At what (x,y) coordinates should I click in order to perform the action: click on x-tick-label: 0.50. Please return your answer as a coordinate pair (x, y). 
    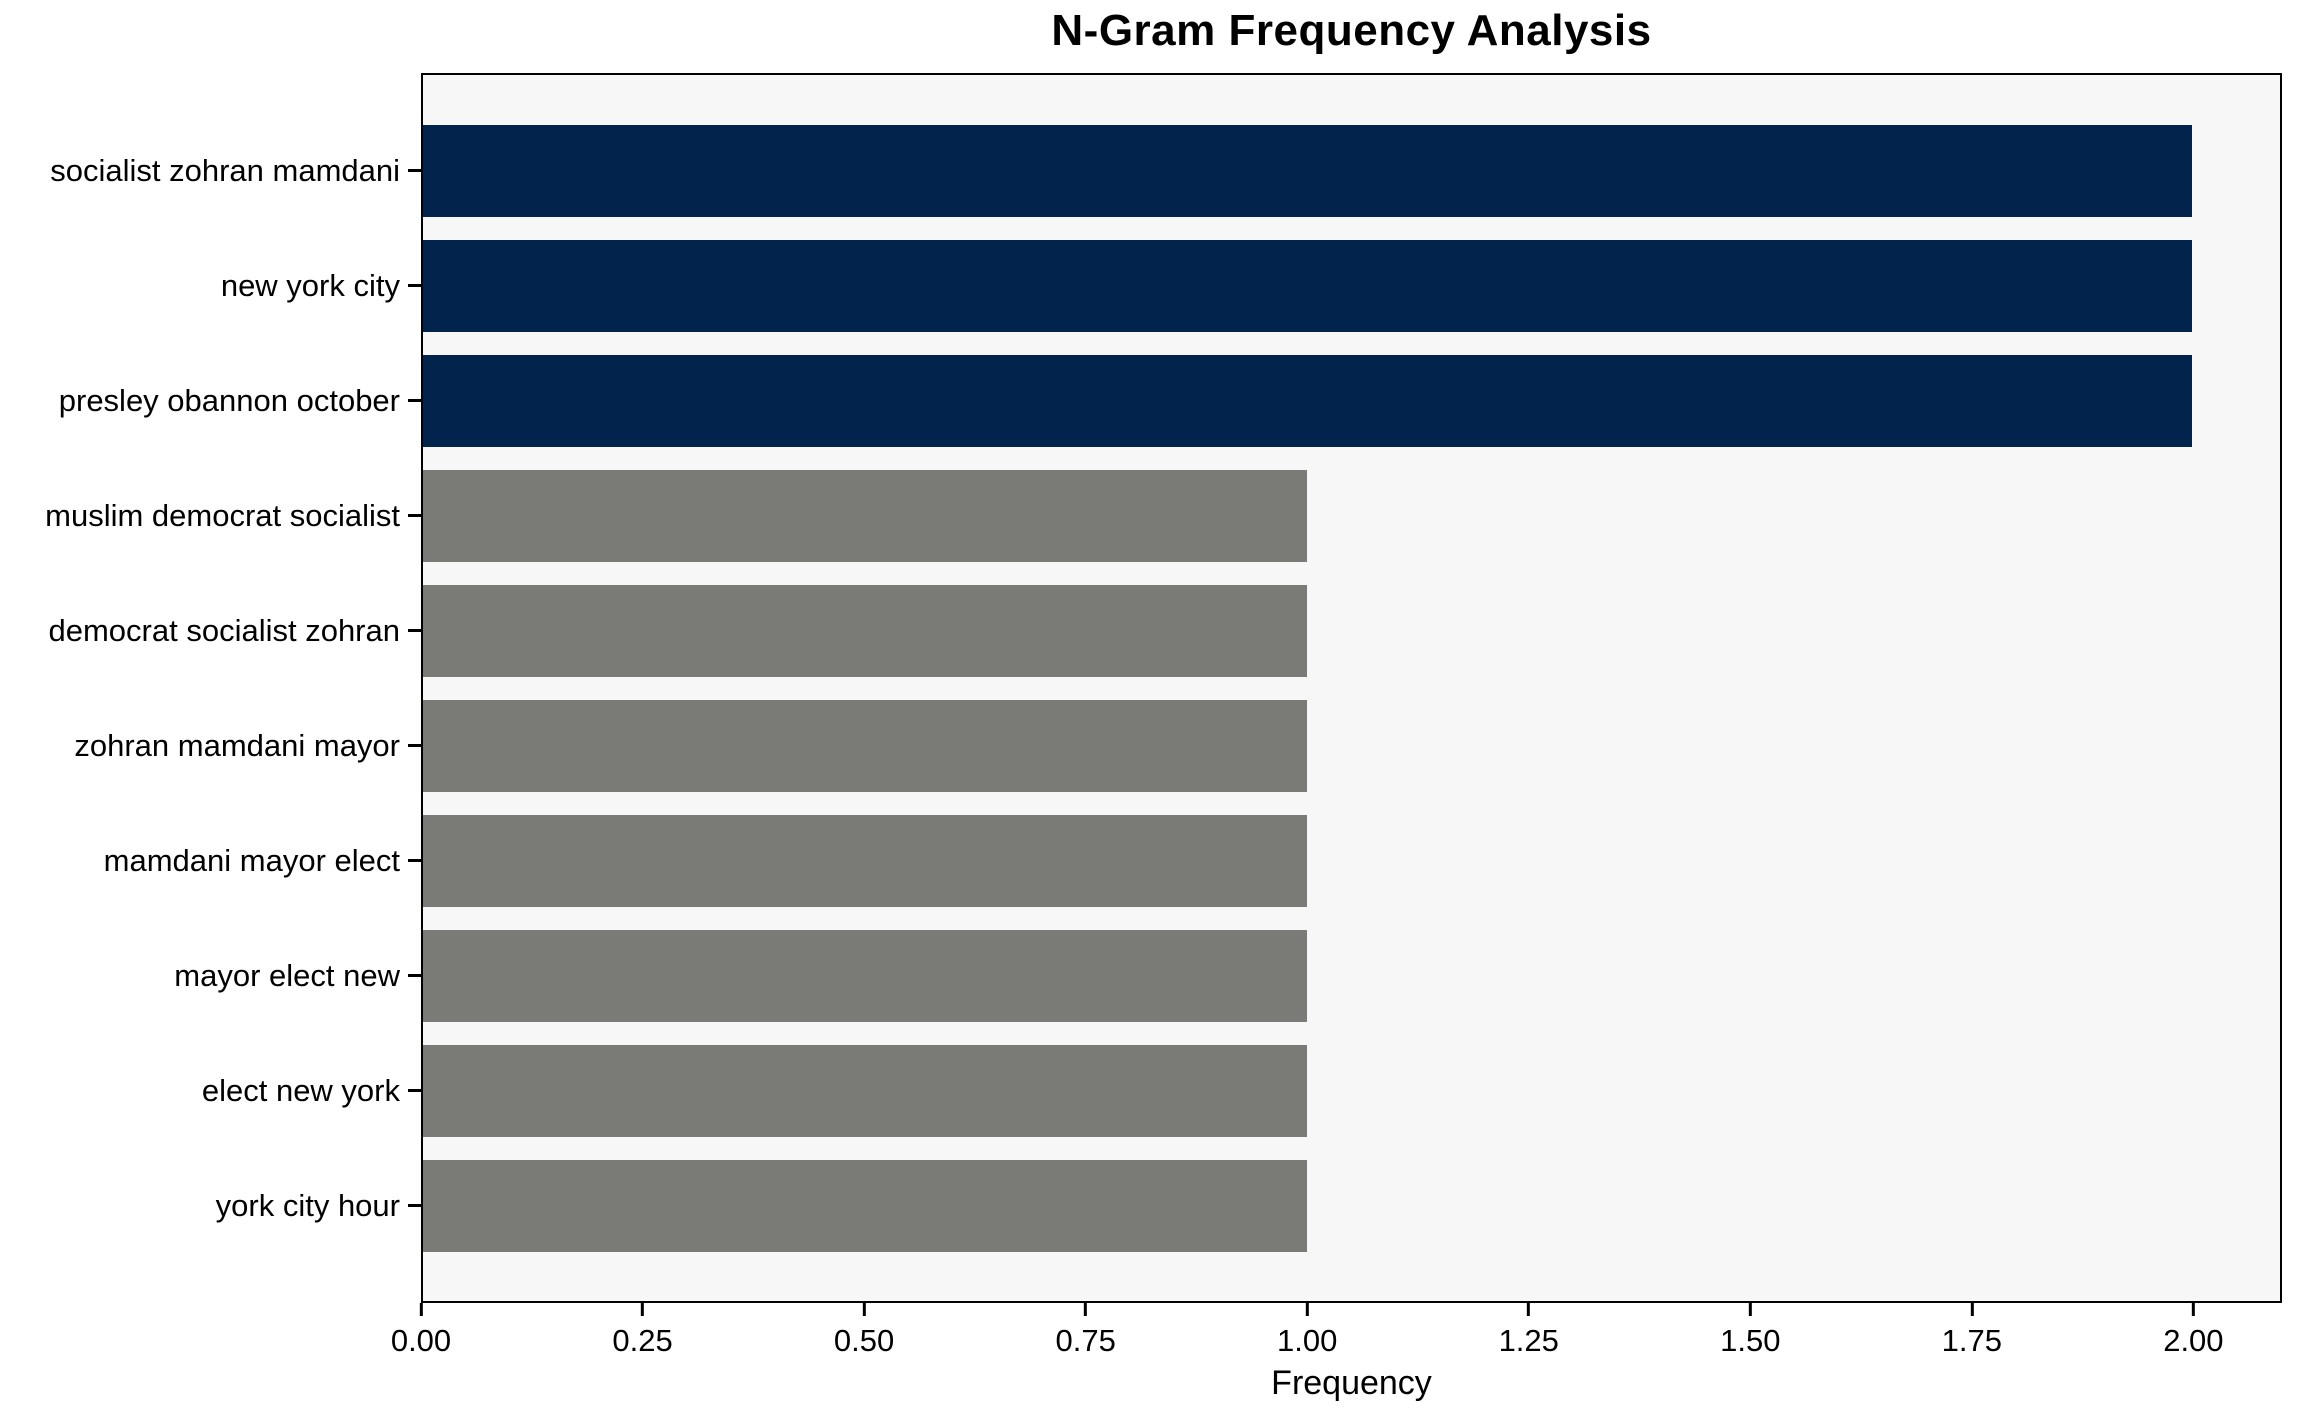
    Looking at the image, I should click on (864, 1340).